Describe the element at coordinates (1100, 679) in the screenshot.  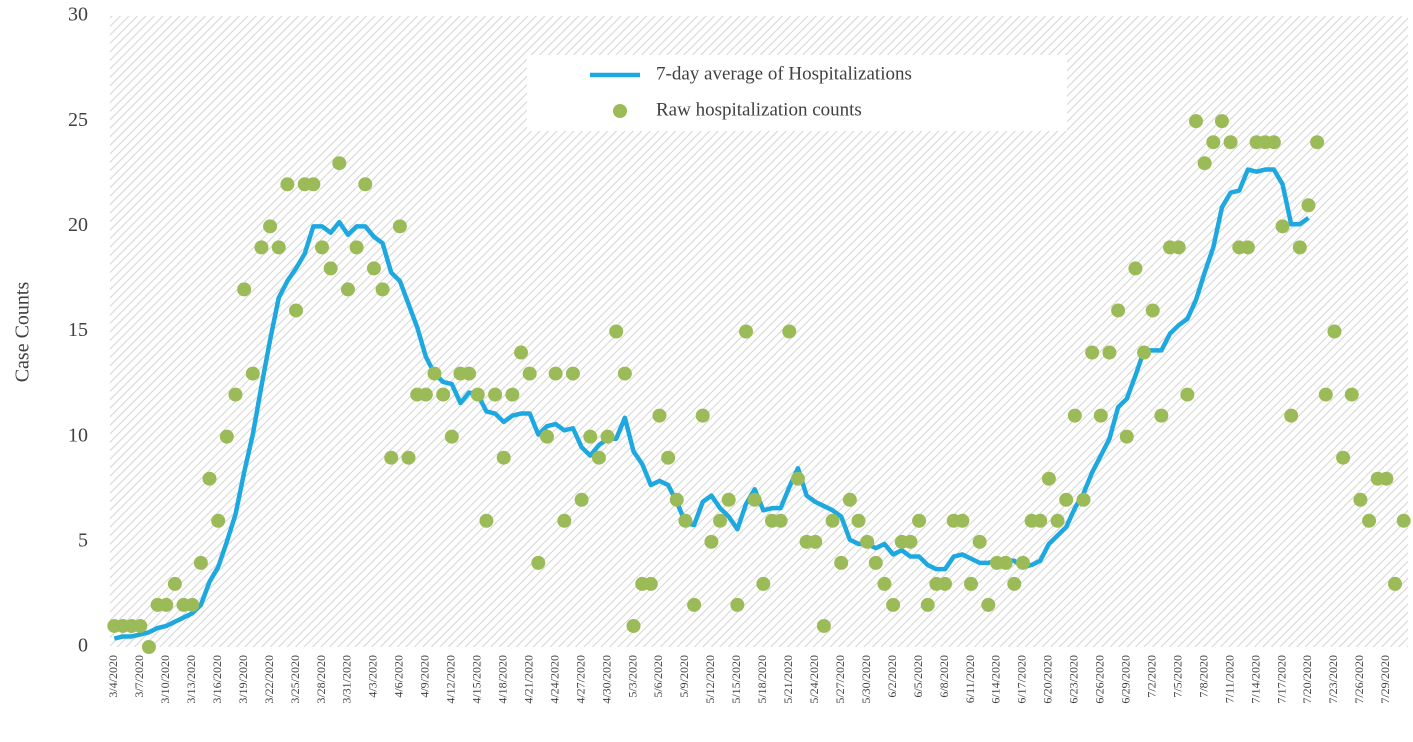
I see `x-tick-label: 6/26/2020` at that location.